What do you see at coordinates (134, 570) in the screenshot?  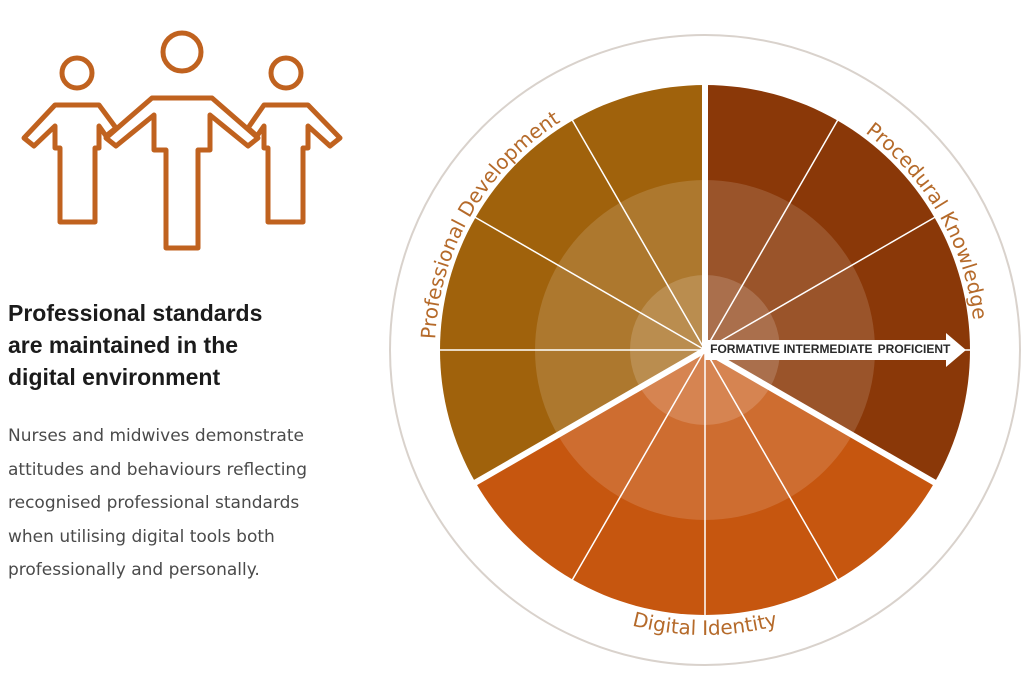 I see `description-line: professionally and personally.` at bounding box center [134, 570].